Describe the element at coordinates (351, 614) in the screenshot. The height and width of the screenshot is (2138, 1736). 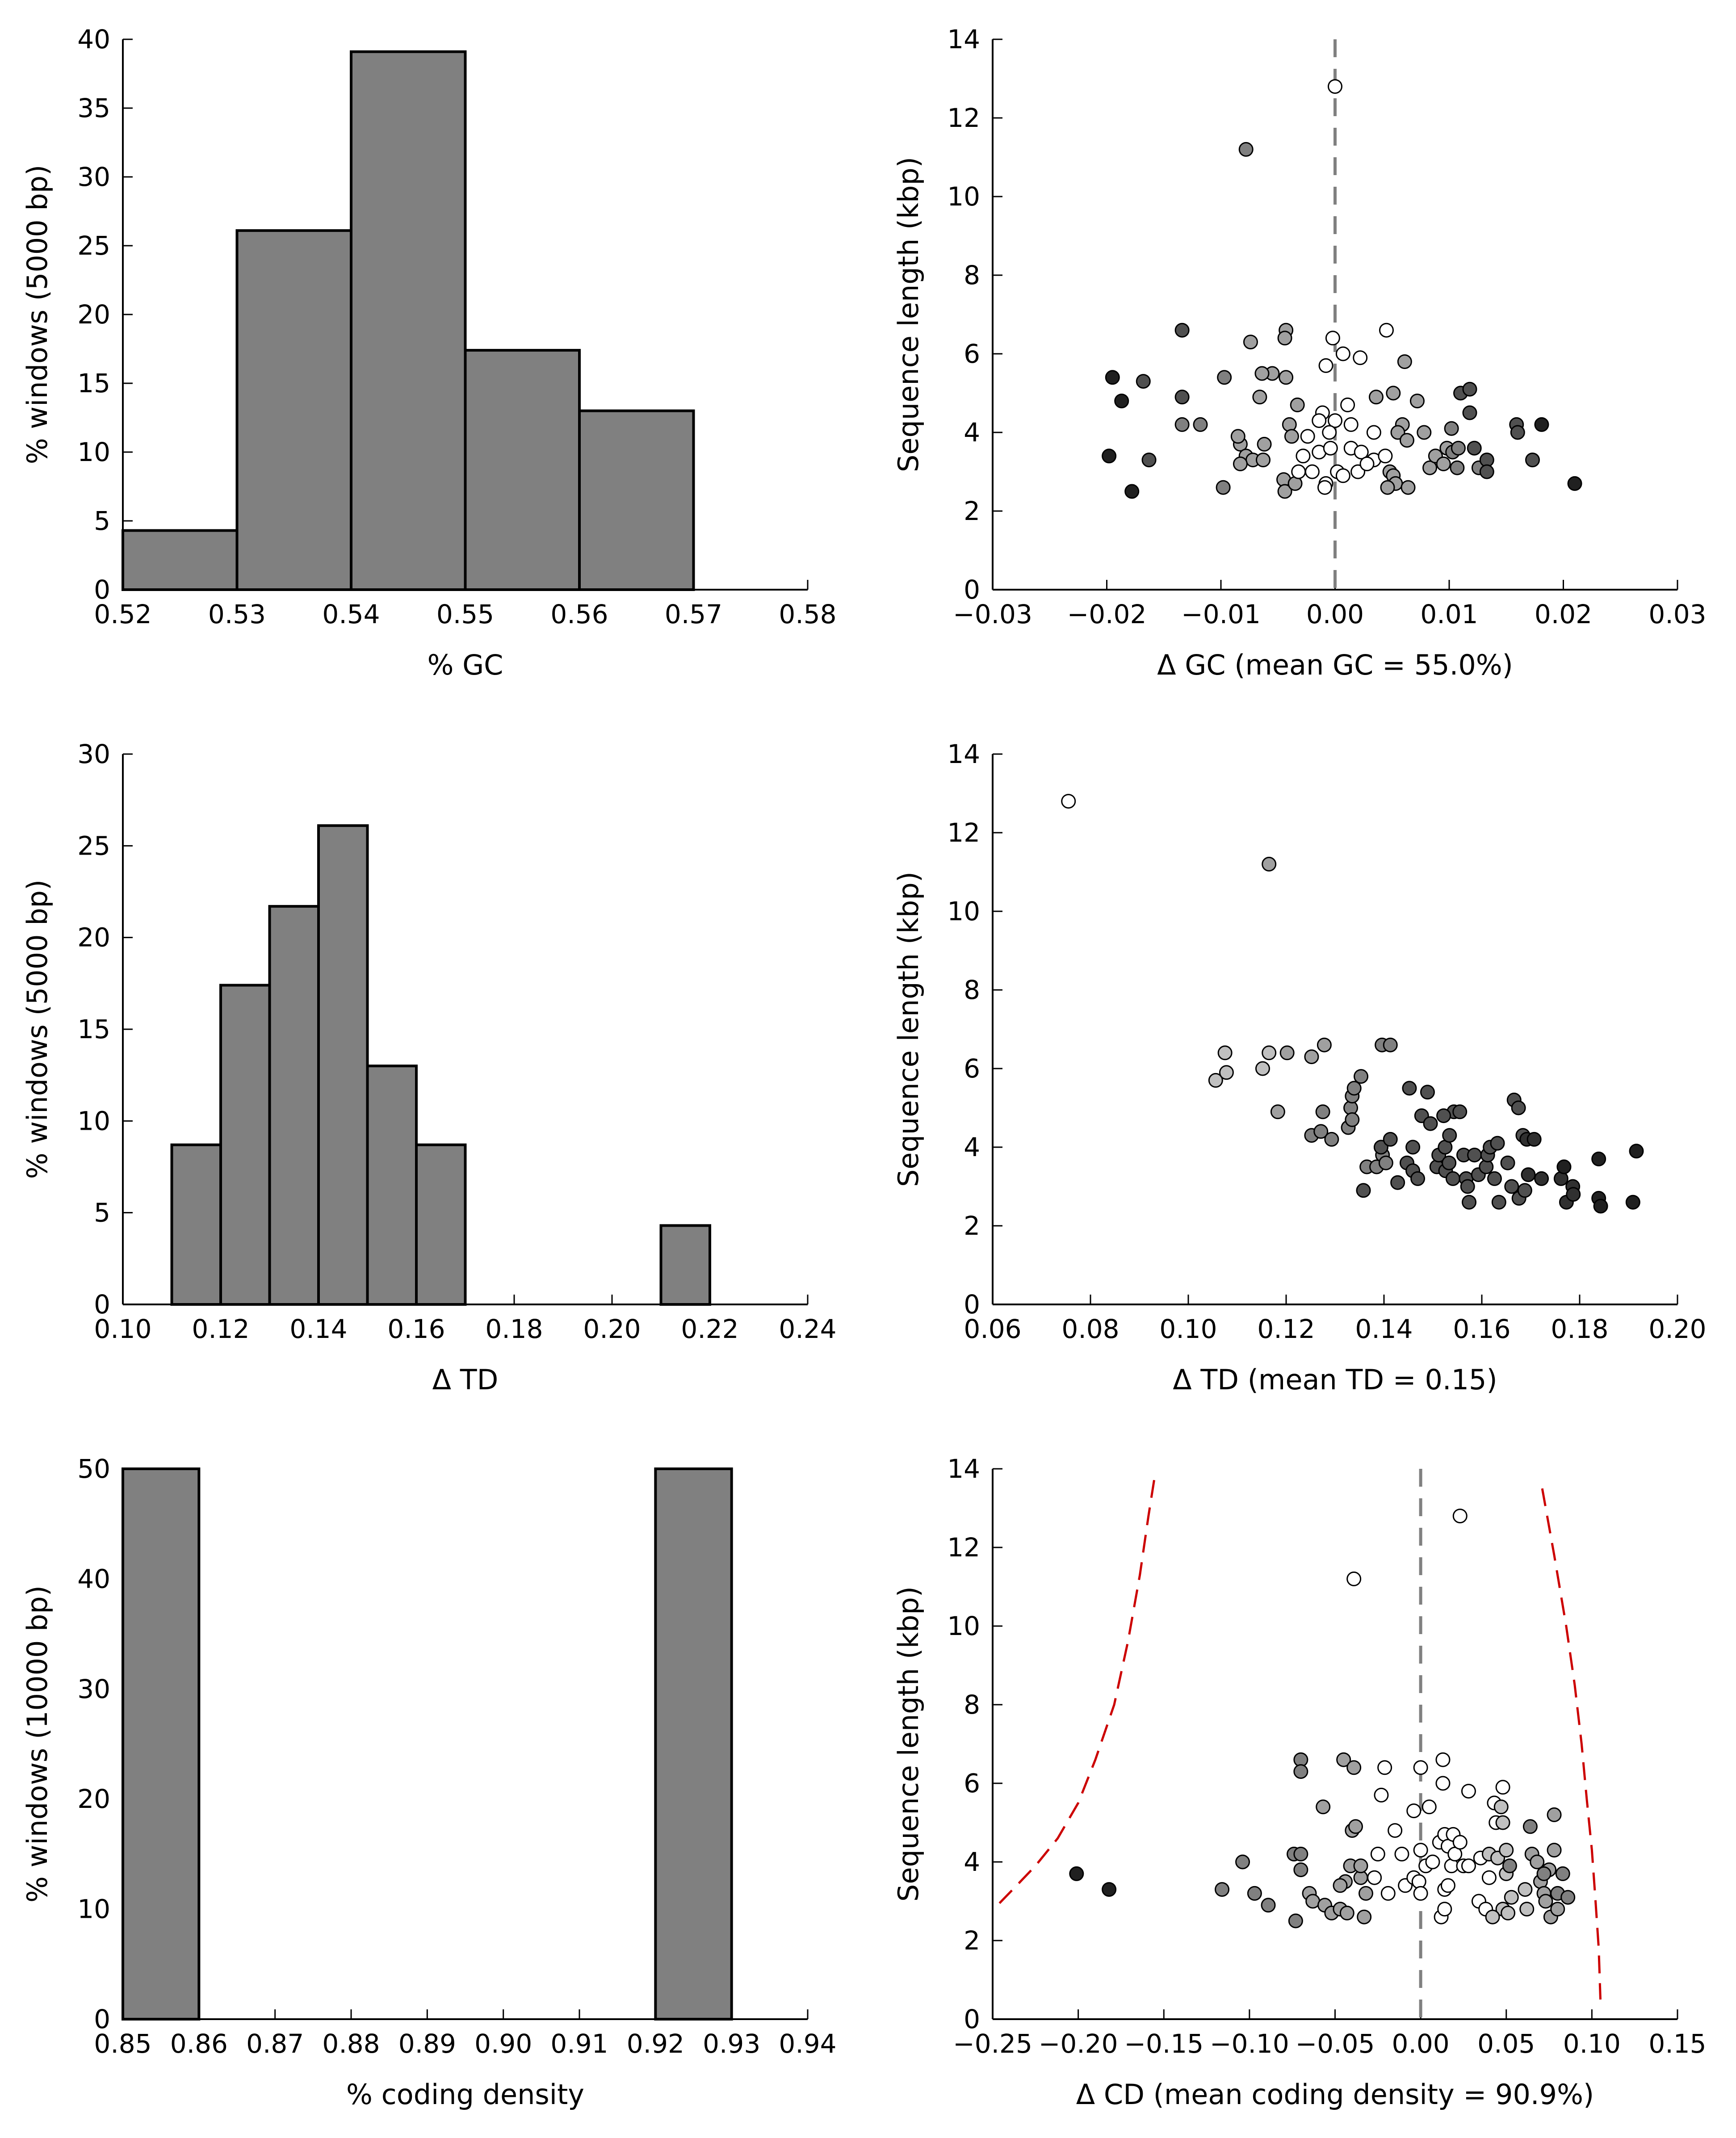
I see `x-tick-label: 0.54` at that location.